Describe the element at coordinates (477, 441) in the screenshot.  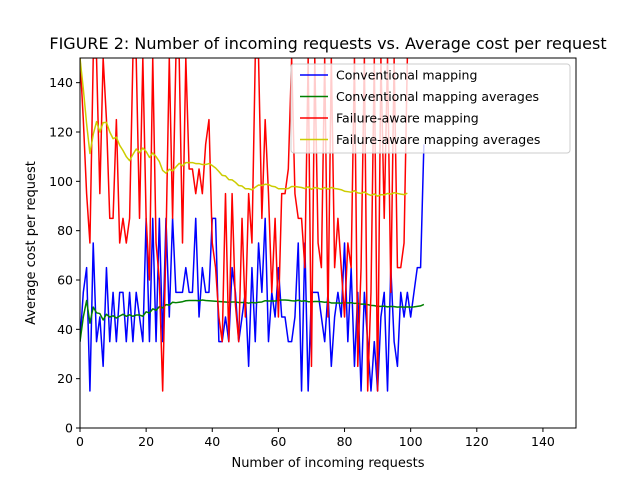
I see `x-tick-label: 120` at that location.